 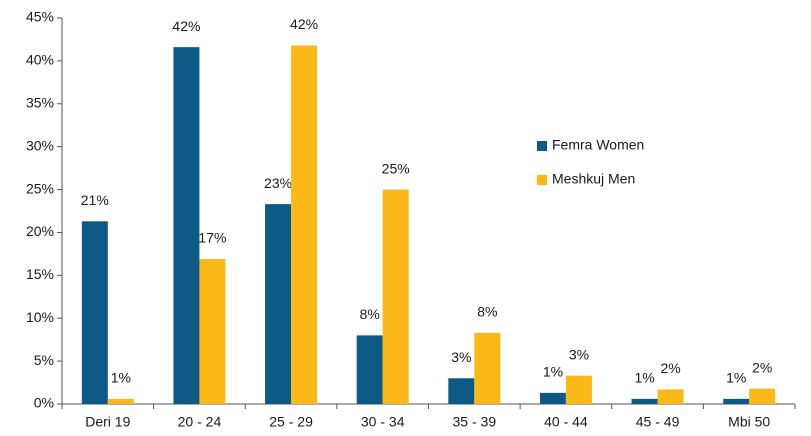 I want to click on value-label: 23%, so click(x=278, y=183).